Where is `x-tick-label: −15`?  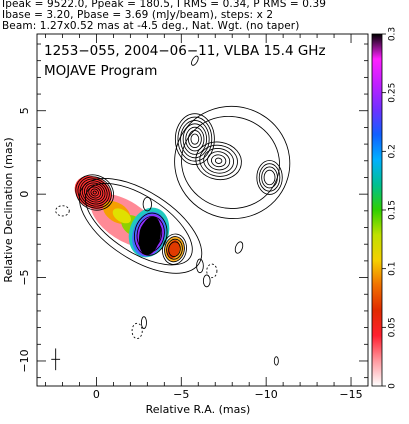
x-tick-label: −15 is located at coordinates (350, 394).